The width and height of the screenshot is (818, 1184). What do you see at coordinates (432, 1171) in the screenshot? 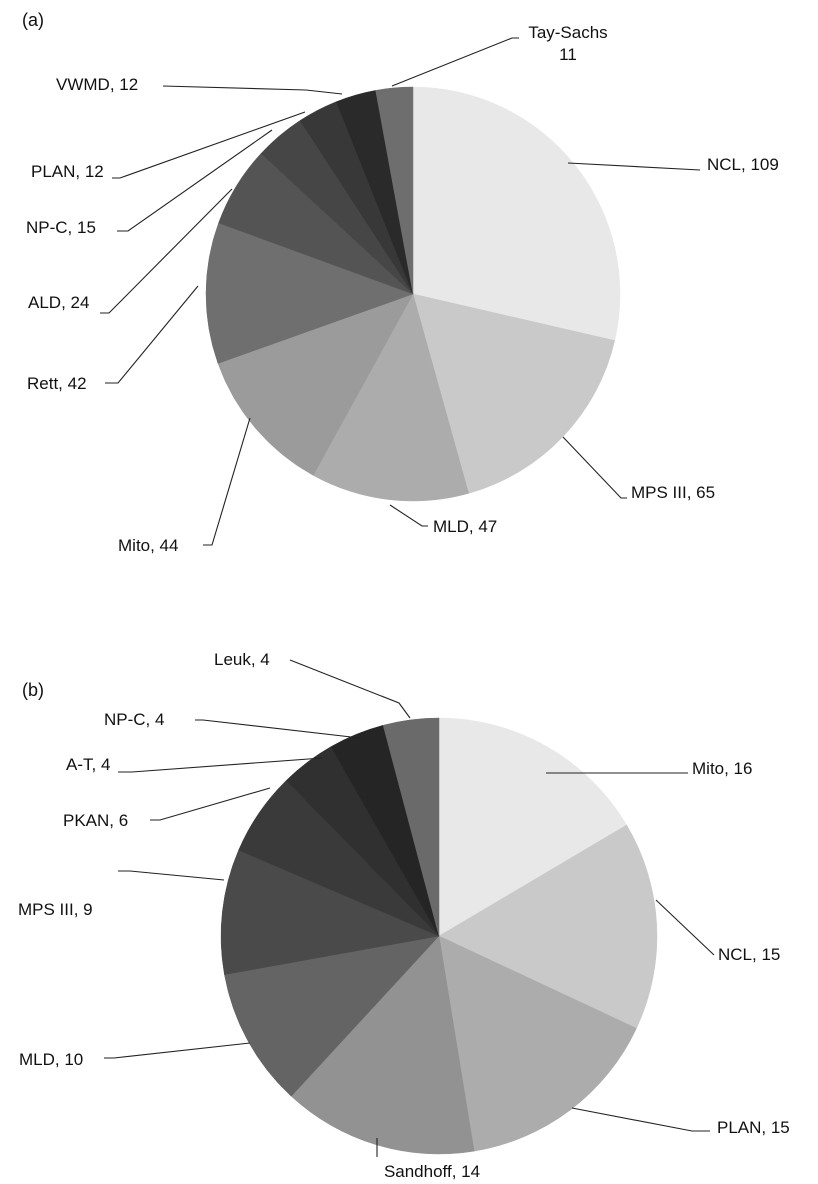
I see `slice-label-sandhoff: Sandhoff, 14` at bounding box center [432, 1171].